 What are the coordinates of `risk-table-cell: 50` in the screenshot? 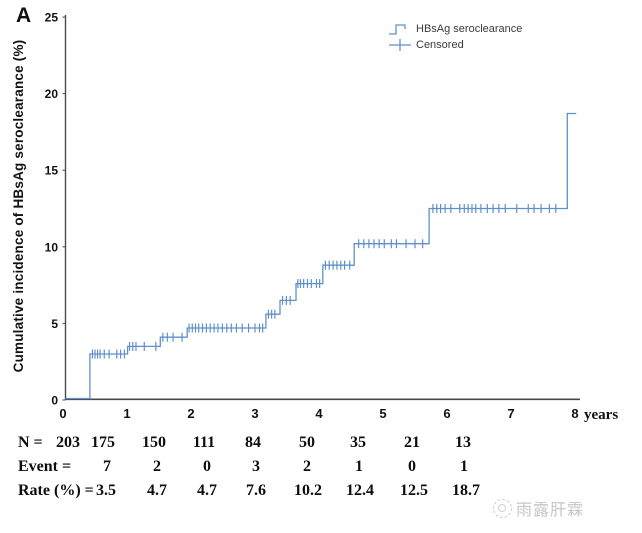 It's located at (307, 442).